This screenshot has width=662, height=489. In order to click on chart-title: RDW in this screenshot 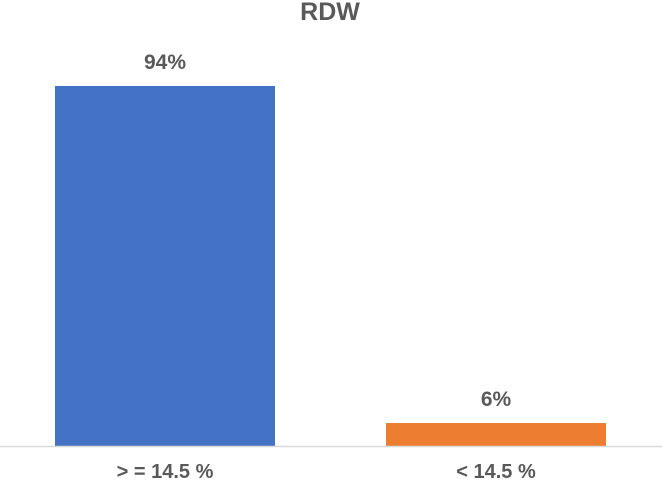, I will do `click(330, 13)`.